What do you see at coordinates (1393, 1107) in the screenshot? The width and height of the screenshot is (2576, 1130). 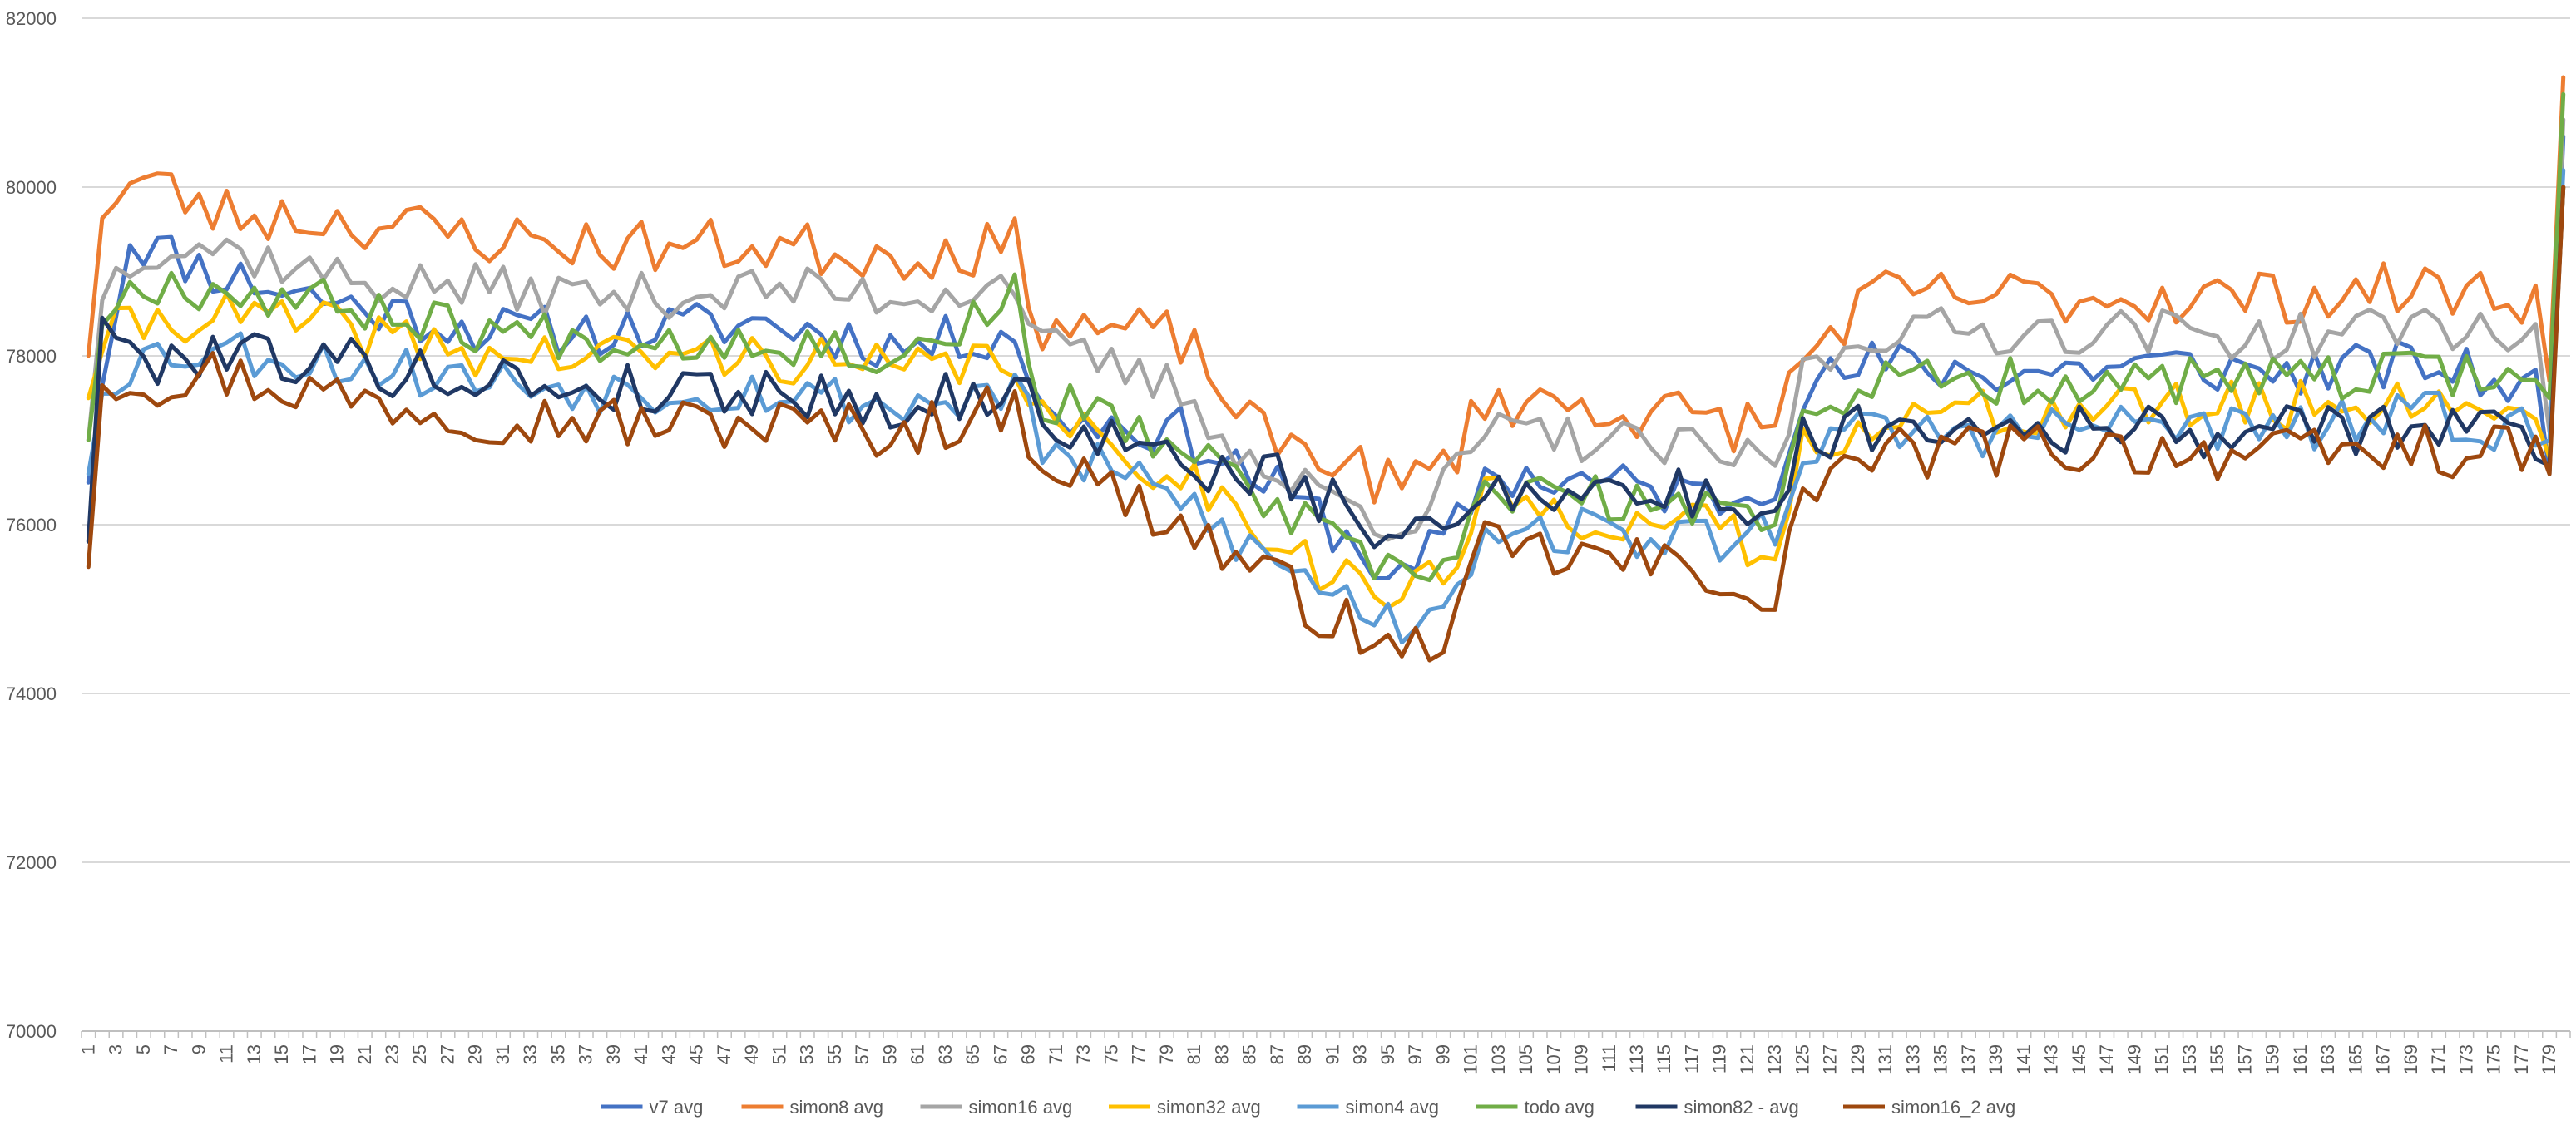 I see `legend-label: simon4 avg` at bounding box center [1393, 1107].